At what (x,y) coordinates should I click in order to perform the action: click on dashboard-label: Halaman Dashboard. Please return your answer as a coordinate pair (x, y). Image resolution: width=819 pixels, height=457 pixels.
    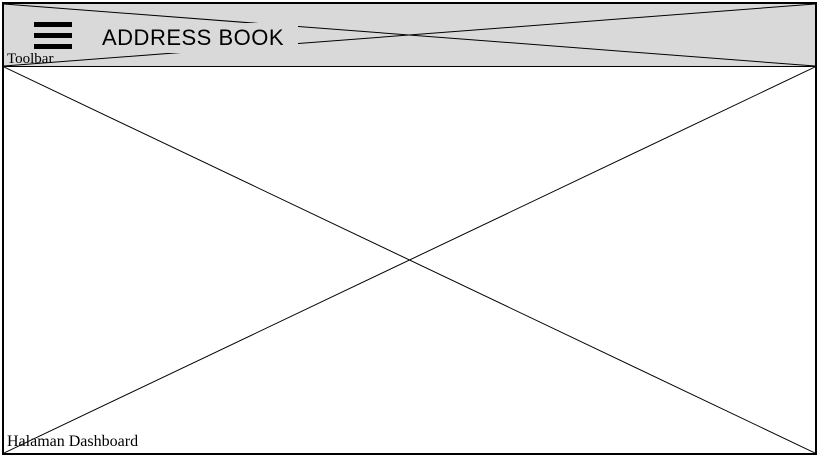
    Looking at the image, I should click on (73, 441).